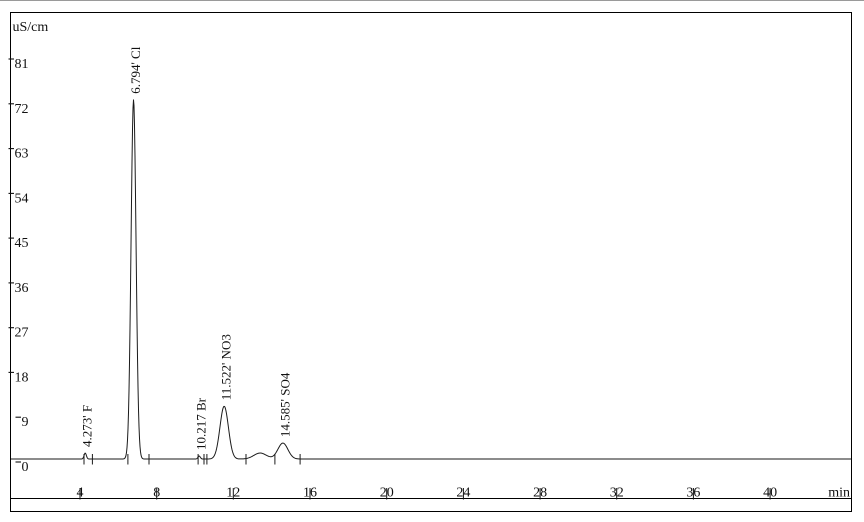  Describe the element at coordinates (31, 27) in the screenshot. I see `y-axis-unit-label: uS/cm` at that location.